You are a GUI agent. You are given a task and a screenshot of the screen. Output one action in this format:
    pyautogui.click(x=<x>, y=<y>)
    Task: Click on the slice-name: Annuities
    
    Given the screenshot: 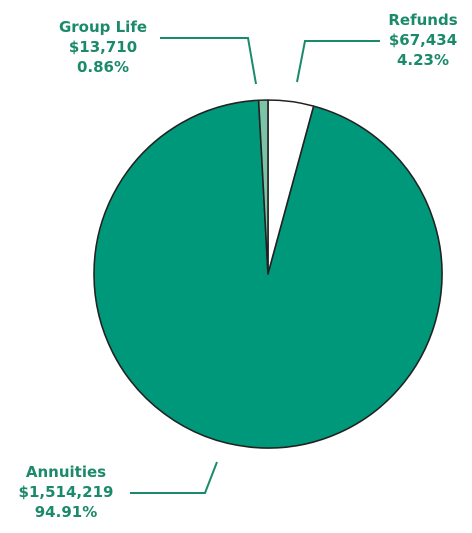 What is the action you would take?
    pyautogui.click(x=66, y=472)
    